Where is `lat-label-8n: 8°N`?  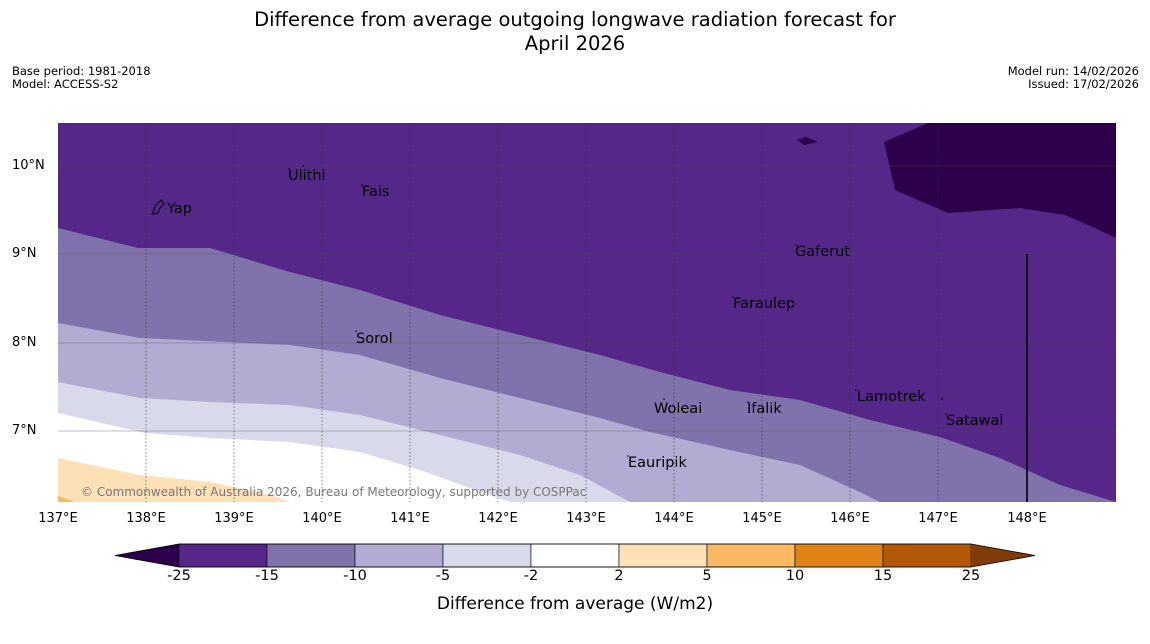
lat-label-8n: 8°N is located at coordinates (24, 342).